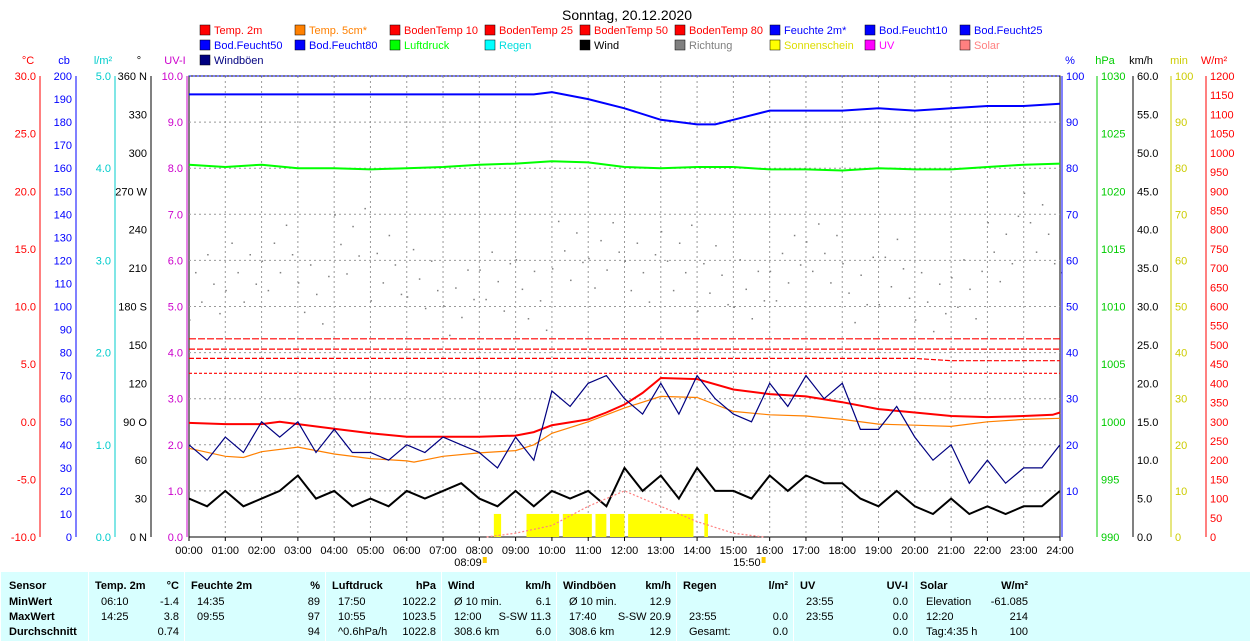  I want to click on stats-cell-value: 6.0, so click(543, 632).